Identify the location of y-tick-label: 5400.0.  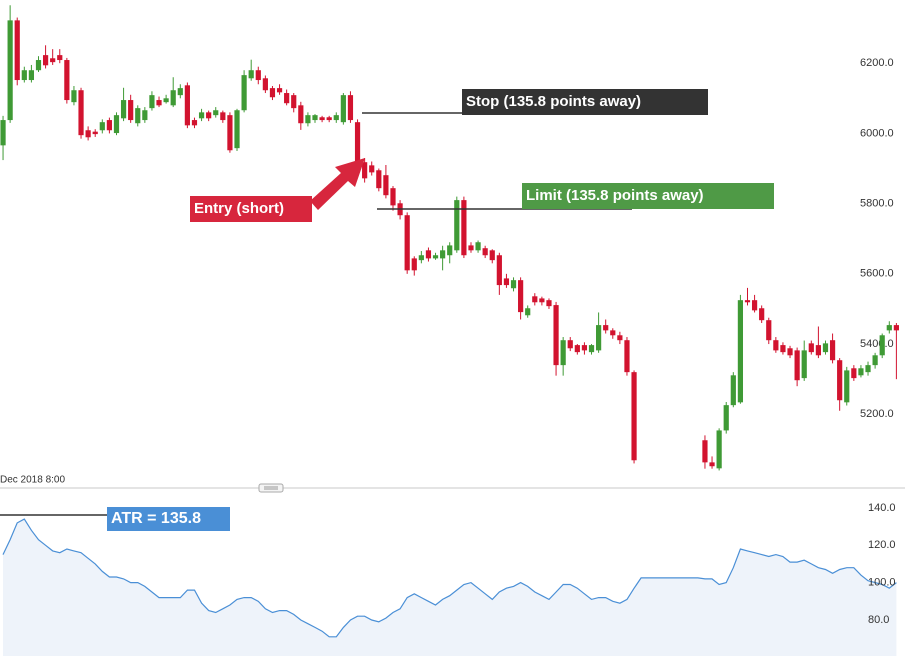
(877, 344).